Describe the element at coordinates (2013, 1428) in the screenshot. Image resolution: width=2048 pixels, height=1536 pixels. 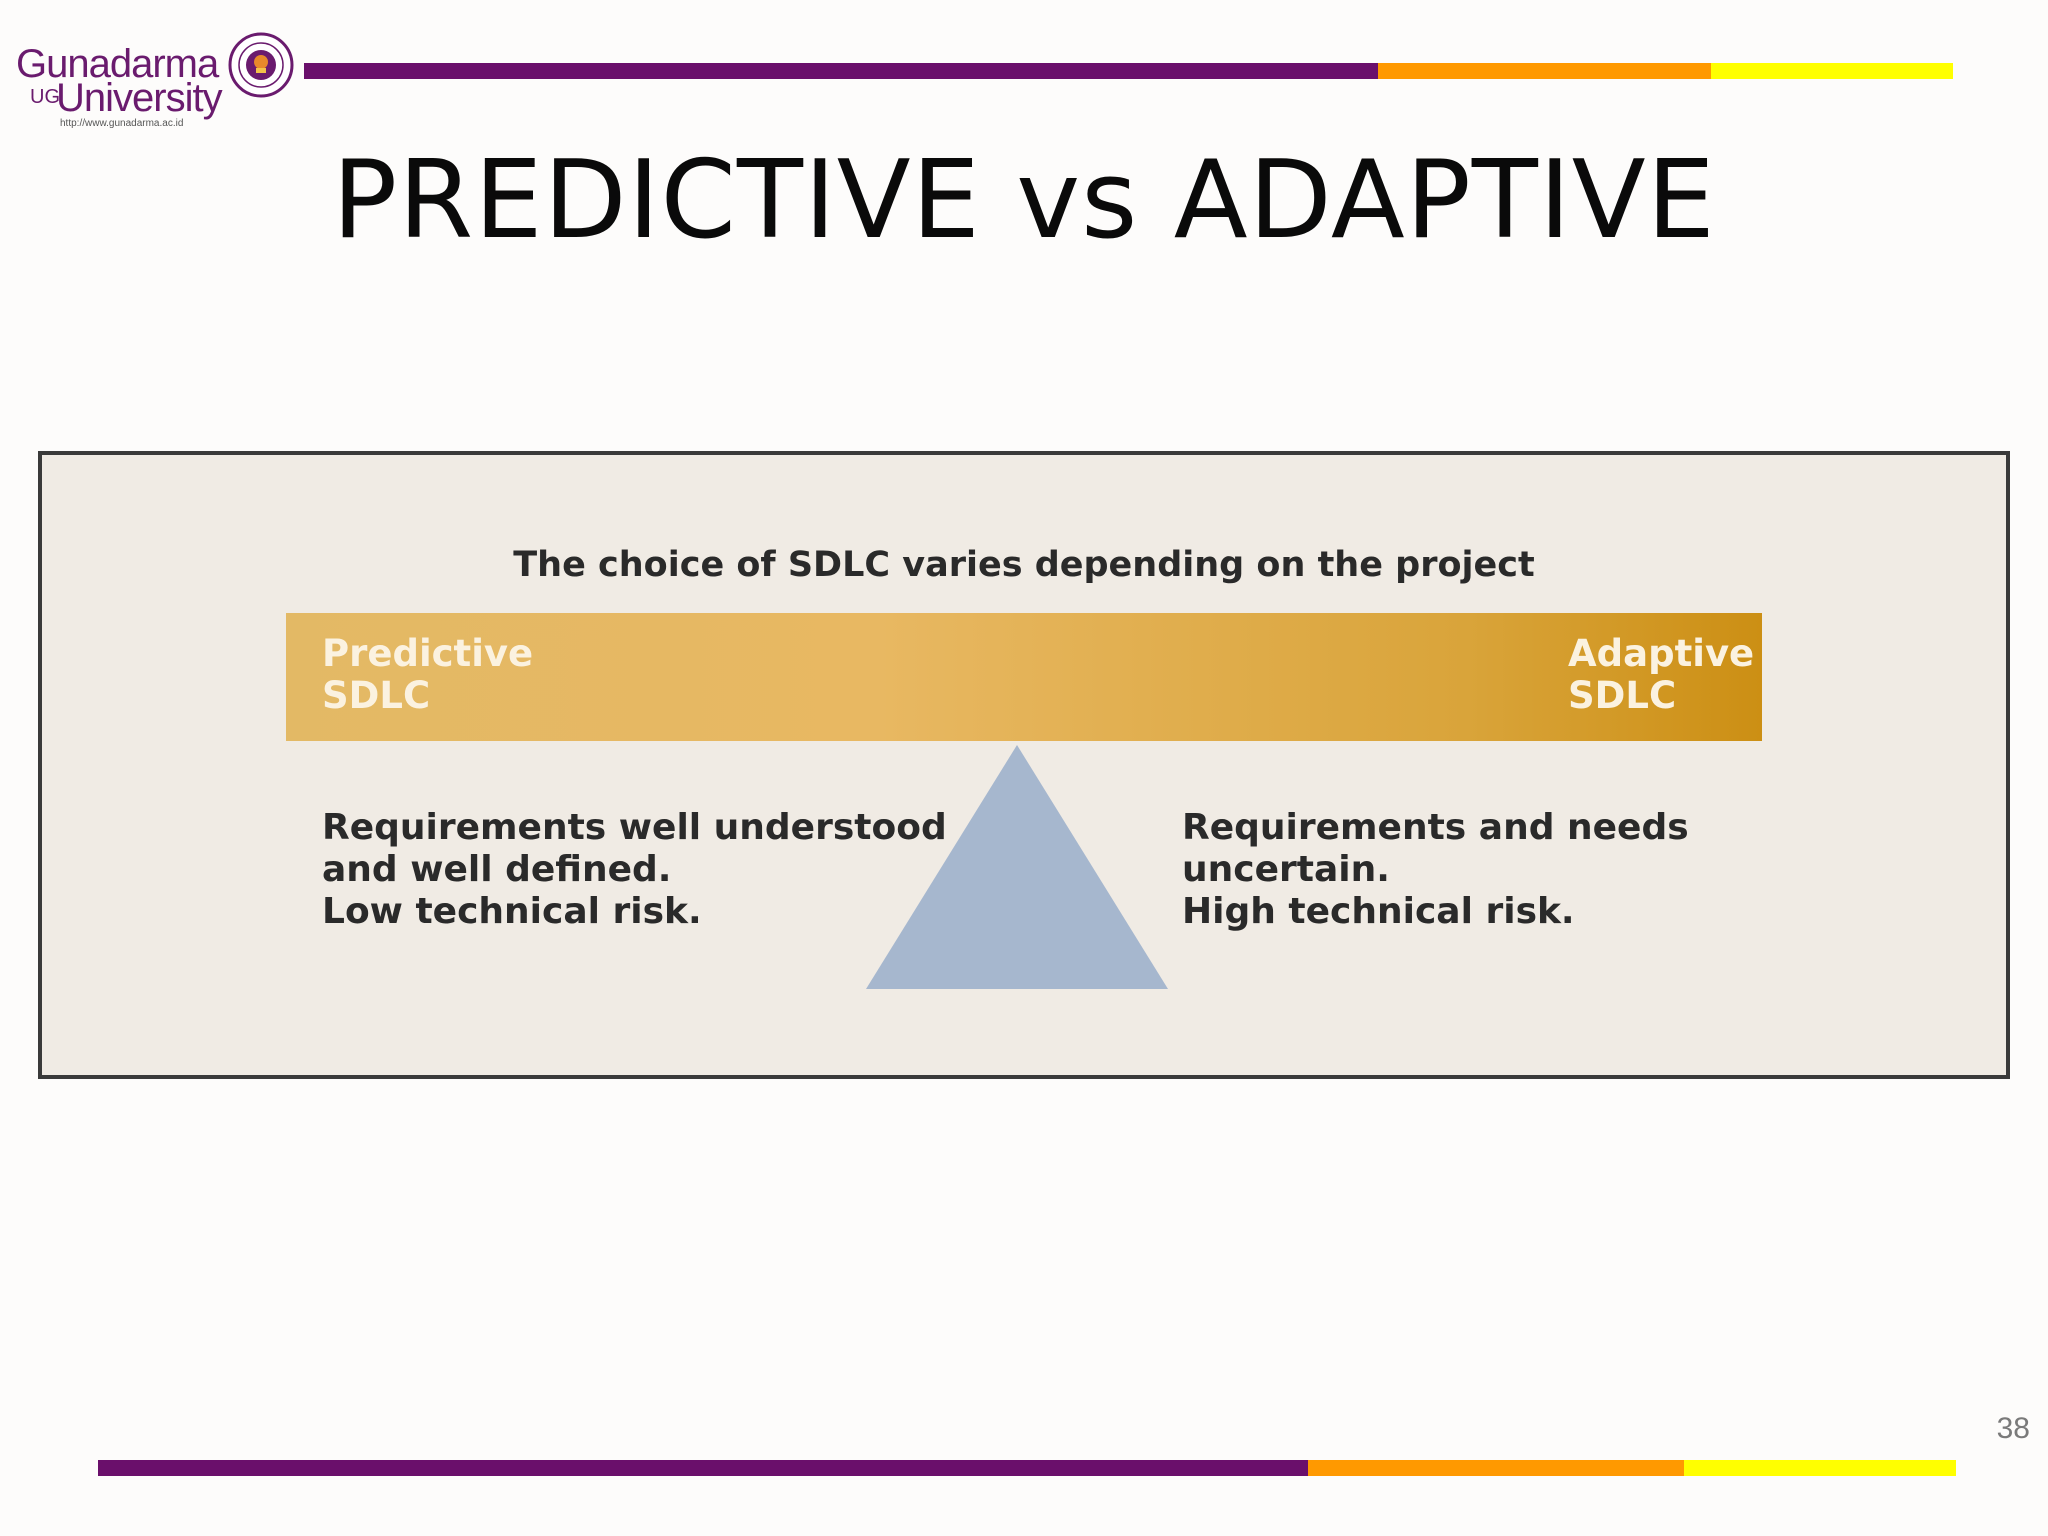
I see `page-number: 38` at that location.